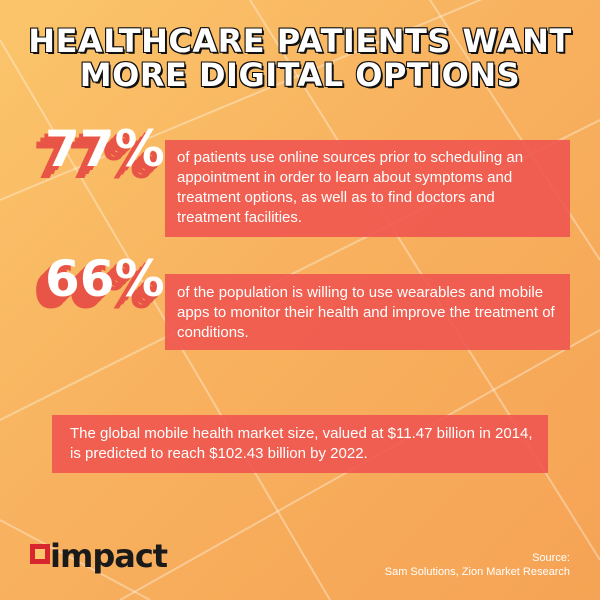 This screenshot has height=600, width=600. What do you see at coordinates (105, 149) in the screenshot?
I see `stat-value-77: 77%` at bounding box center [105, 149].